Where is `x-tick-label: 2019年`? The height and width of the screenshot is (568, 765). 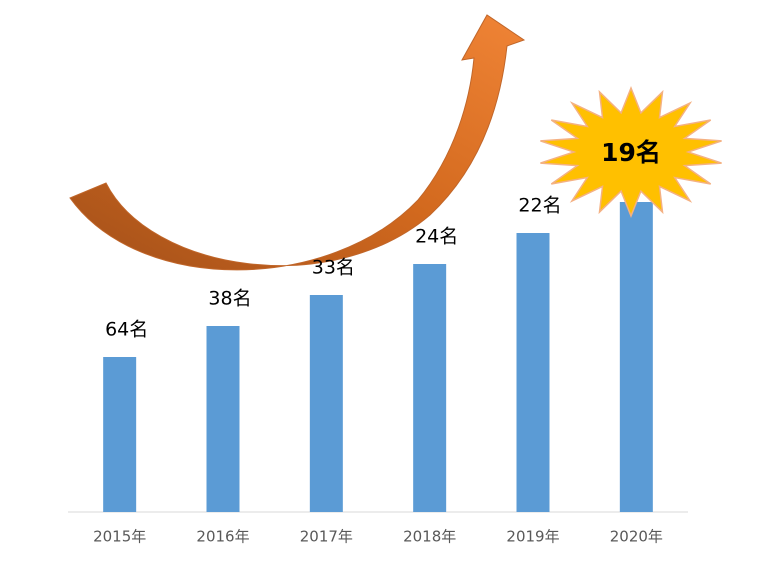 x-tick-label: 2019年 is located at coordinates (532, 537).